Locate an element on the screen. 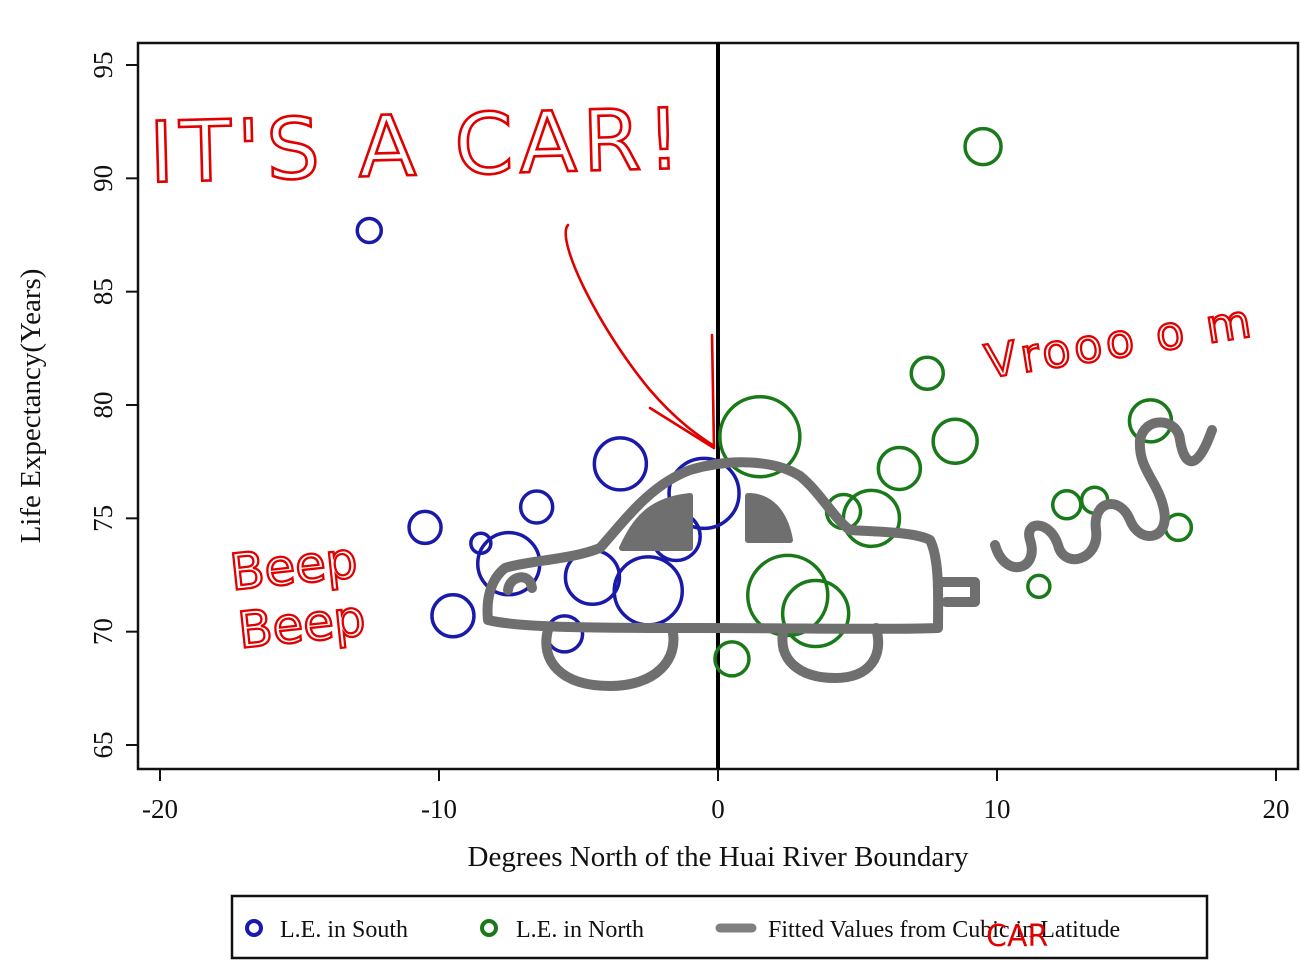  beep-text-2: Beep is located at coordinates (301, 624).